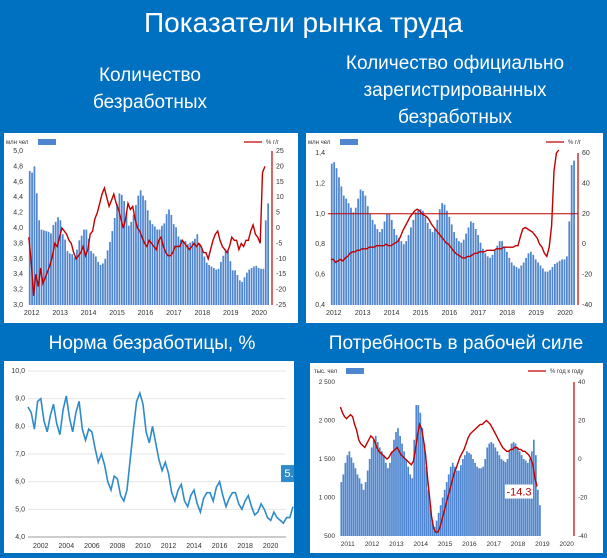 The width and height of the screenshot is (607, 558). I want to click on y-left-tick-label: 3,8, so click(18, 243).